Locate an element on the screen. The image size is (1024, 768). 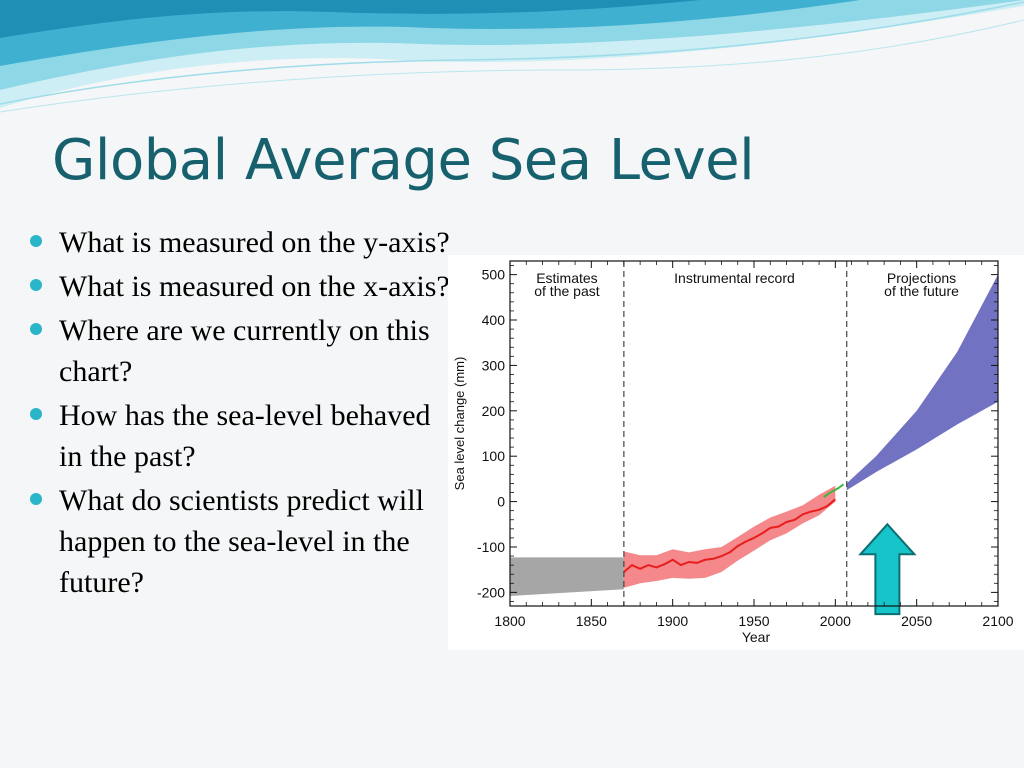
x-tick-label: 2100 is located at coordinates (997, 621).